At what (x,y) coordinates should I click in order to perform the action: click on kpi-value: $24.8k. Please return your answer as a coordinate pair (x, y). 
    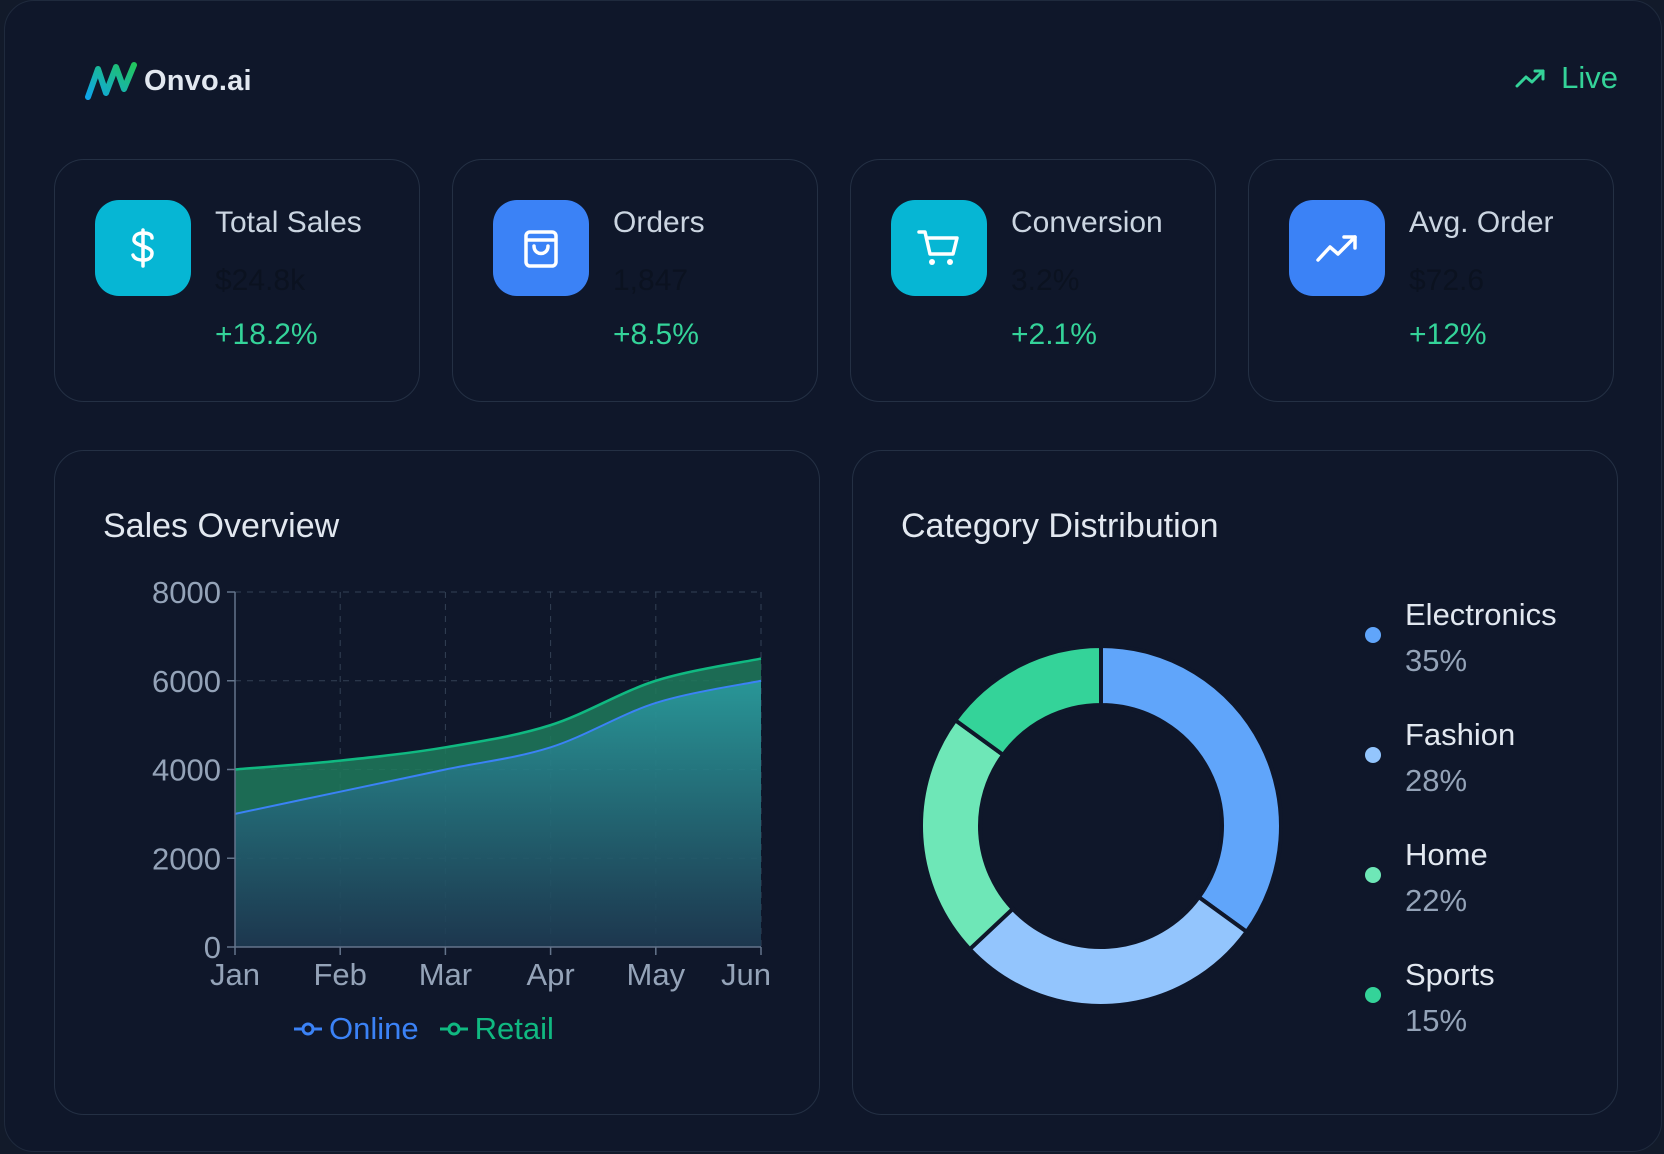
    Looking at the image, I should click on (260, 280).